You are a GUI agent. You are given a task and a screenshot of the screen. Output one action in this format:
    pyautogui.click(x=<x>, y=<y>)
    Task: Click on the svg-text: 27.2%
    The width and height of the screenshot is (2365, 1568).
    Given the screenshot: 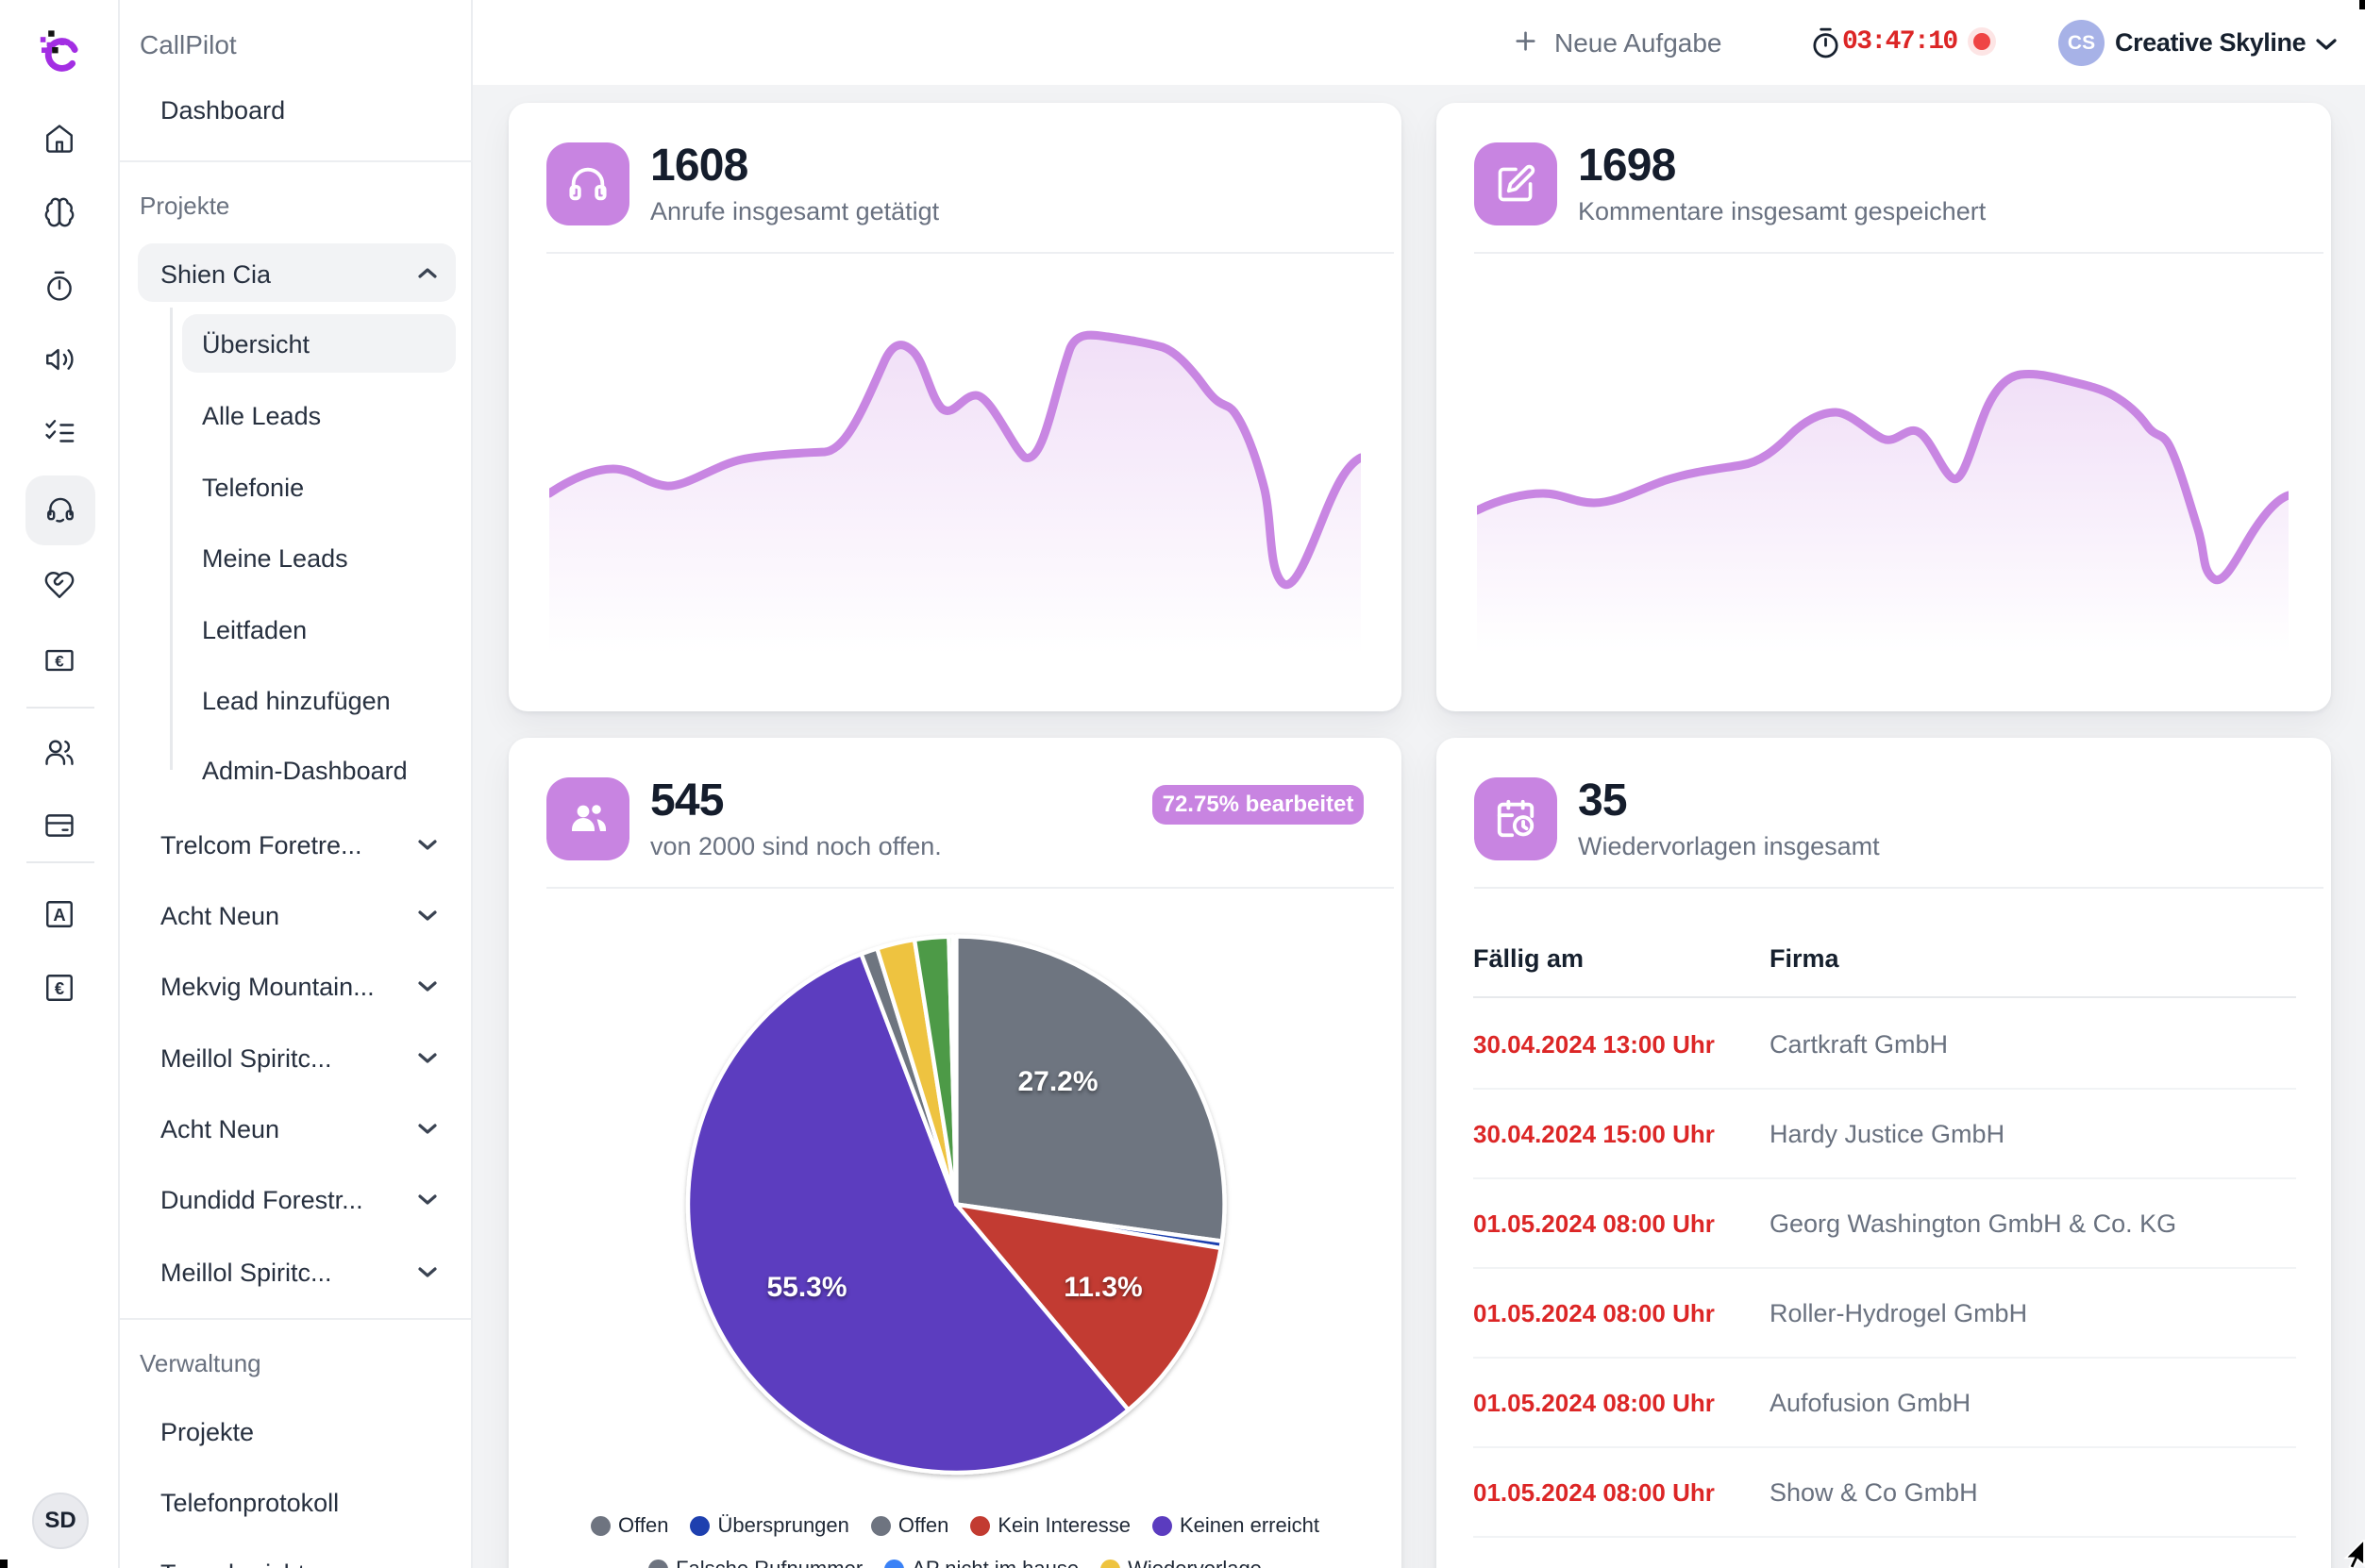 What is the action you would take?
    pyautogui.click(x=1057, y=1081)
    